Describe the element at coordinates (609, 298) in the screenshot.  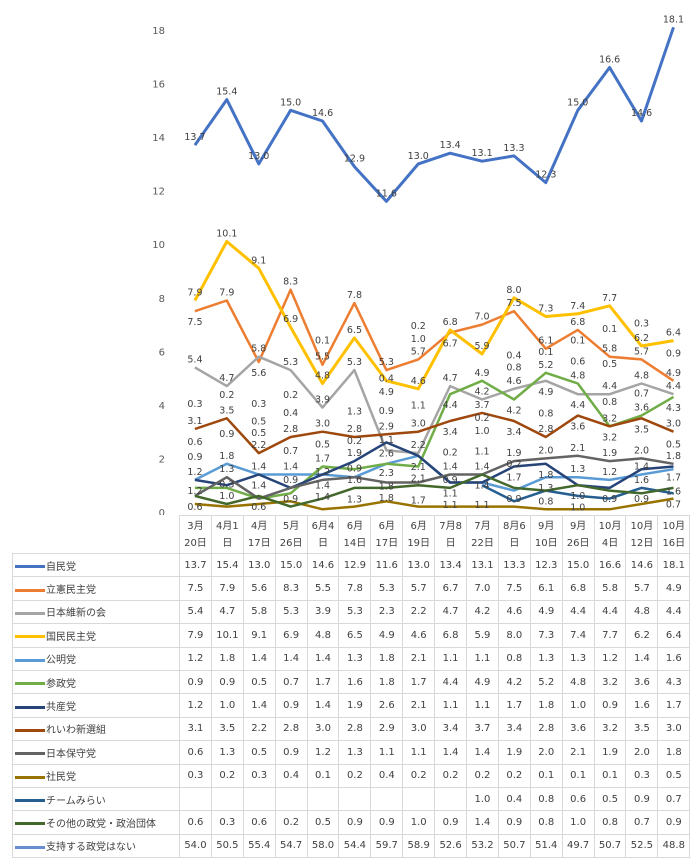
I see `data-label: 7.7` at that location.